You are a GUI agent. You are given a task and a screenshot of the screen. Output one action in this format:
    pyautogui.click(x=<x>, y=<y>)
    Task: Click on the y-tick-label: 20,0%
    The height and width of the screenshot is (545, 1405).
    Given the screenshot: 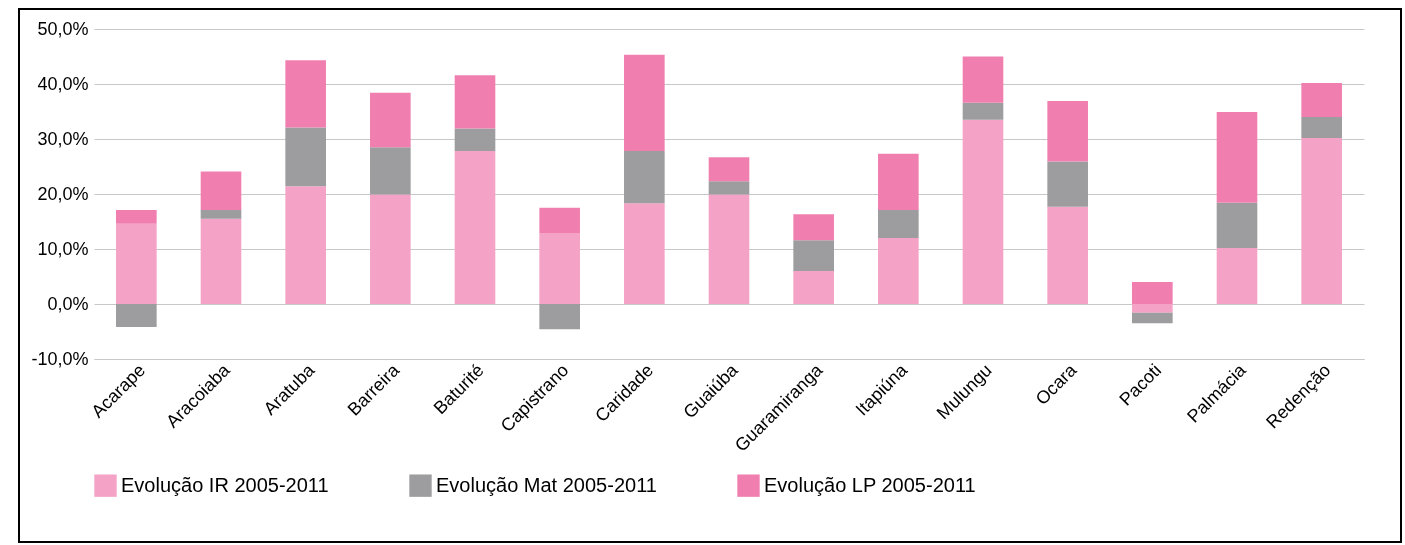 What is the action you would take?
    pyautogui.click(x=63, y=193)
    